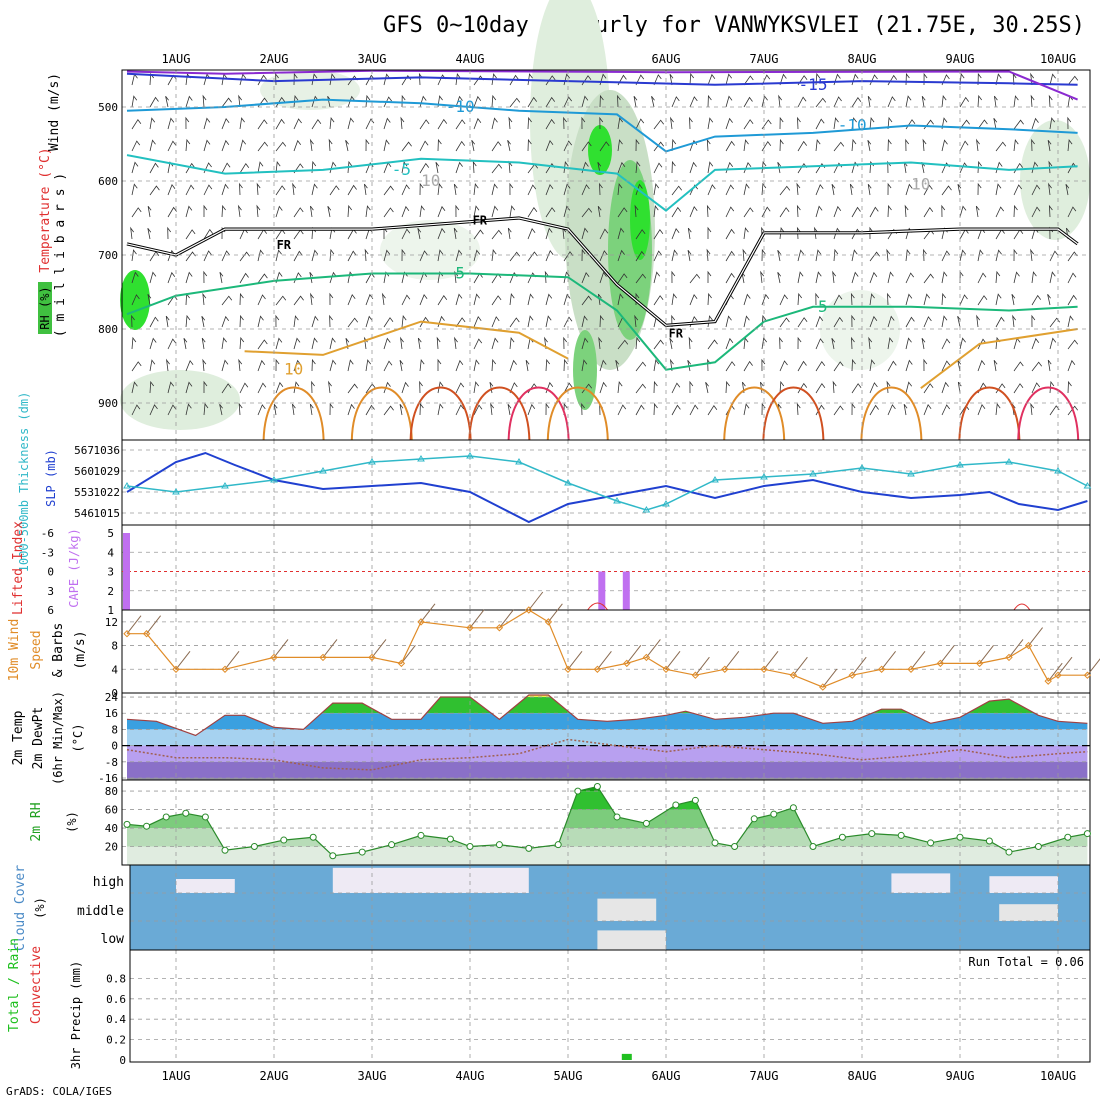 Image resolution: width=1100 pixels, height=1104 pixels. Describe the element at coordinates (50, 610) in the screenshot. I see `li-ytick: 6` at that location.